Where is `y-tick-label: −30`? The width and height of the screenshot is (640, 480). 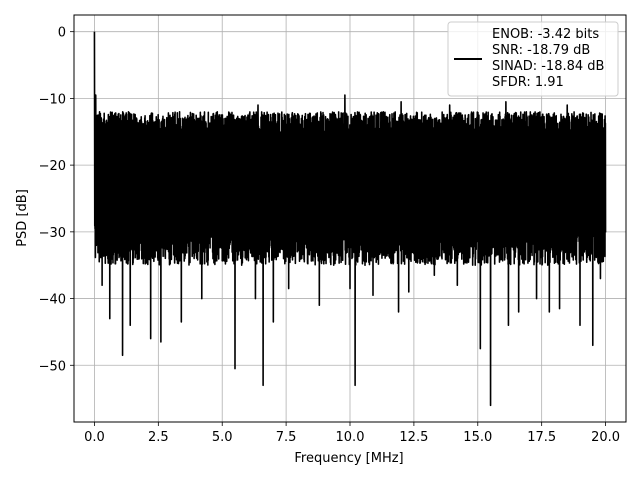
y-tick-label: −30 is located at coordinates (52, 233).